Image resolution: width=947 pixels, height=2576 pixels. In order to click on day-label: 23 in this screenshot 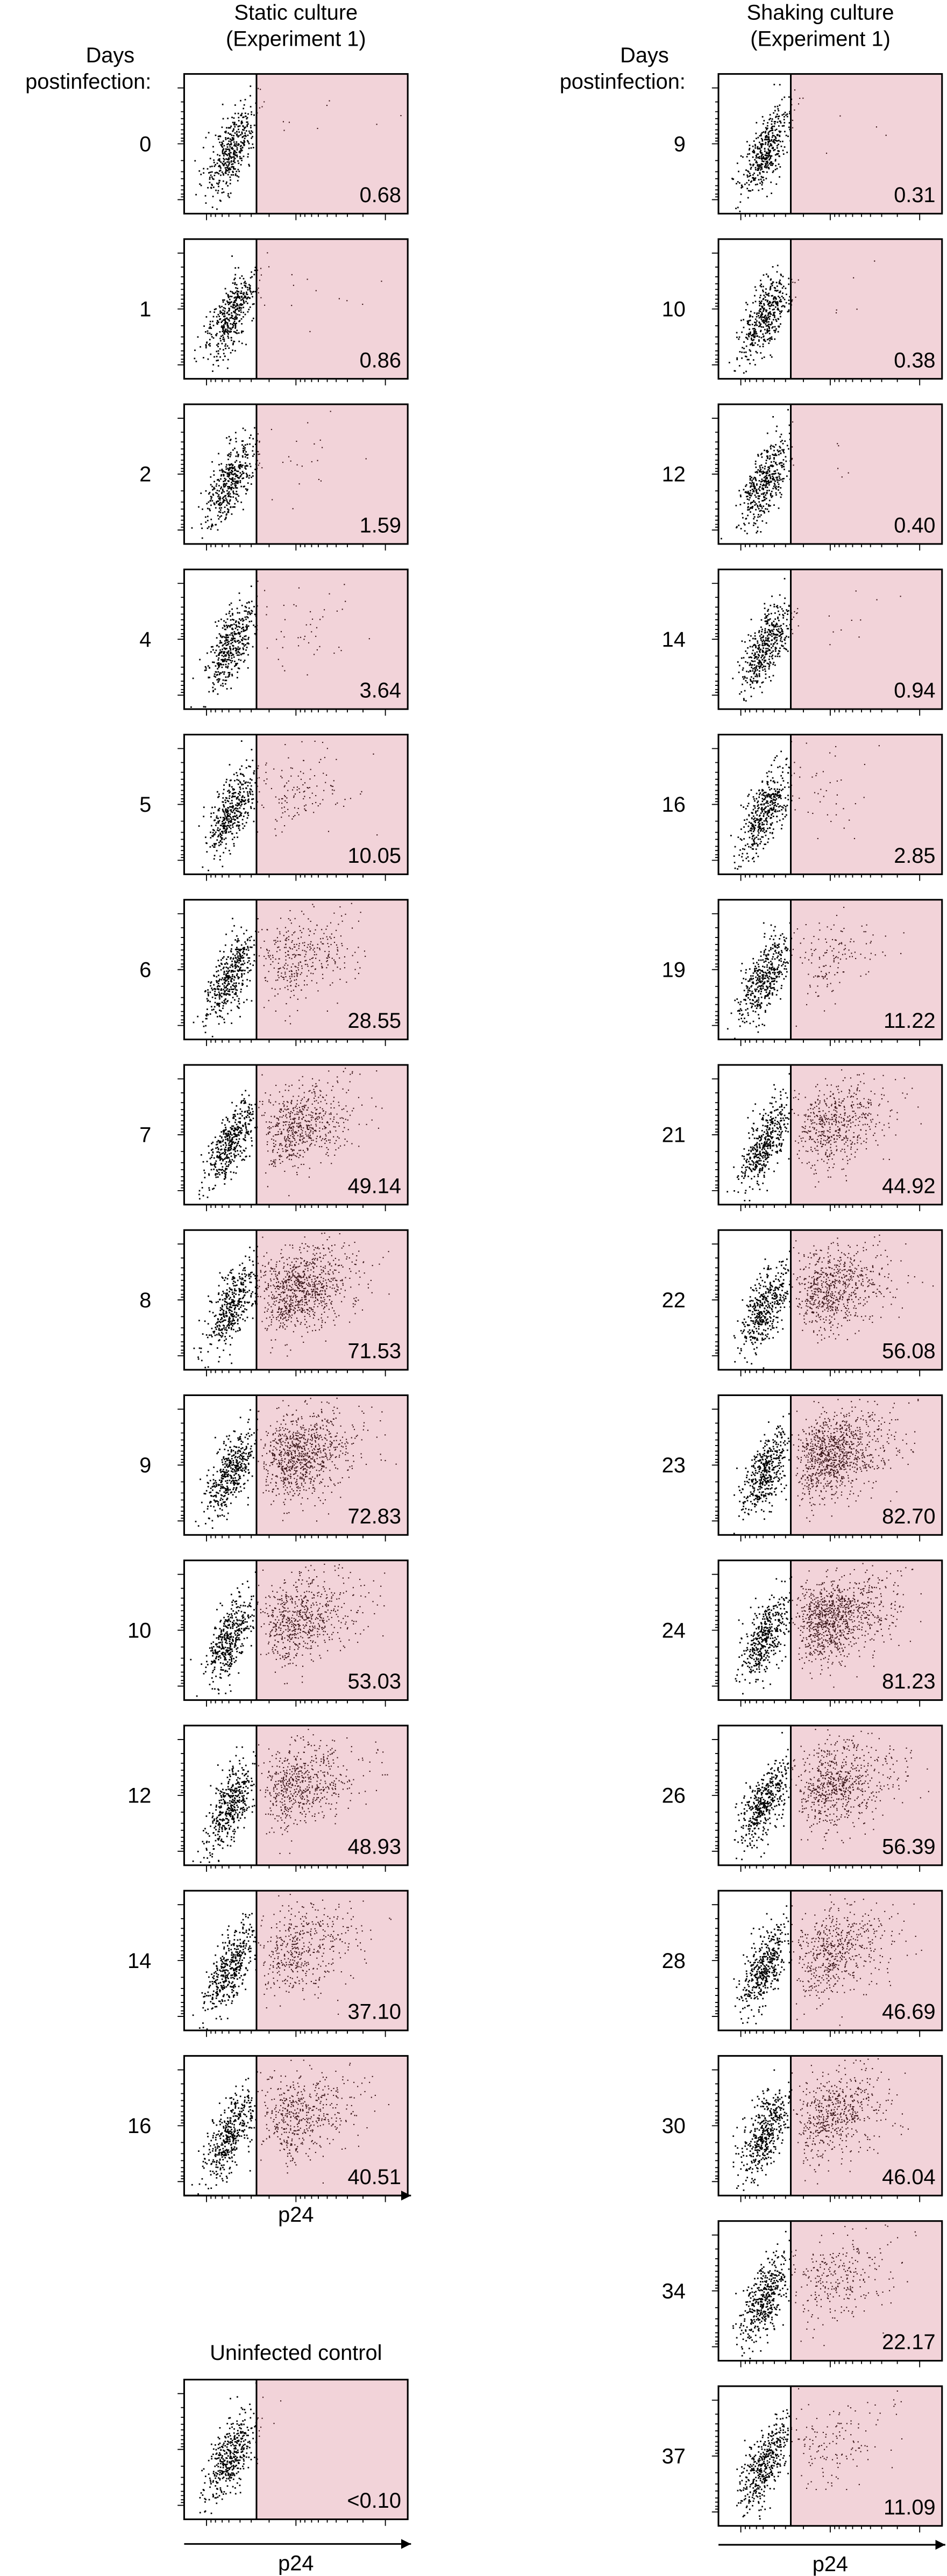, I will do `click(674, 1465)`.